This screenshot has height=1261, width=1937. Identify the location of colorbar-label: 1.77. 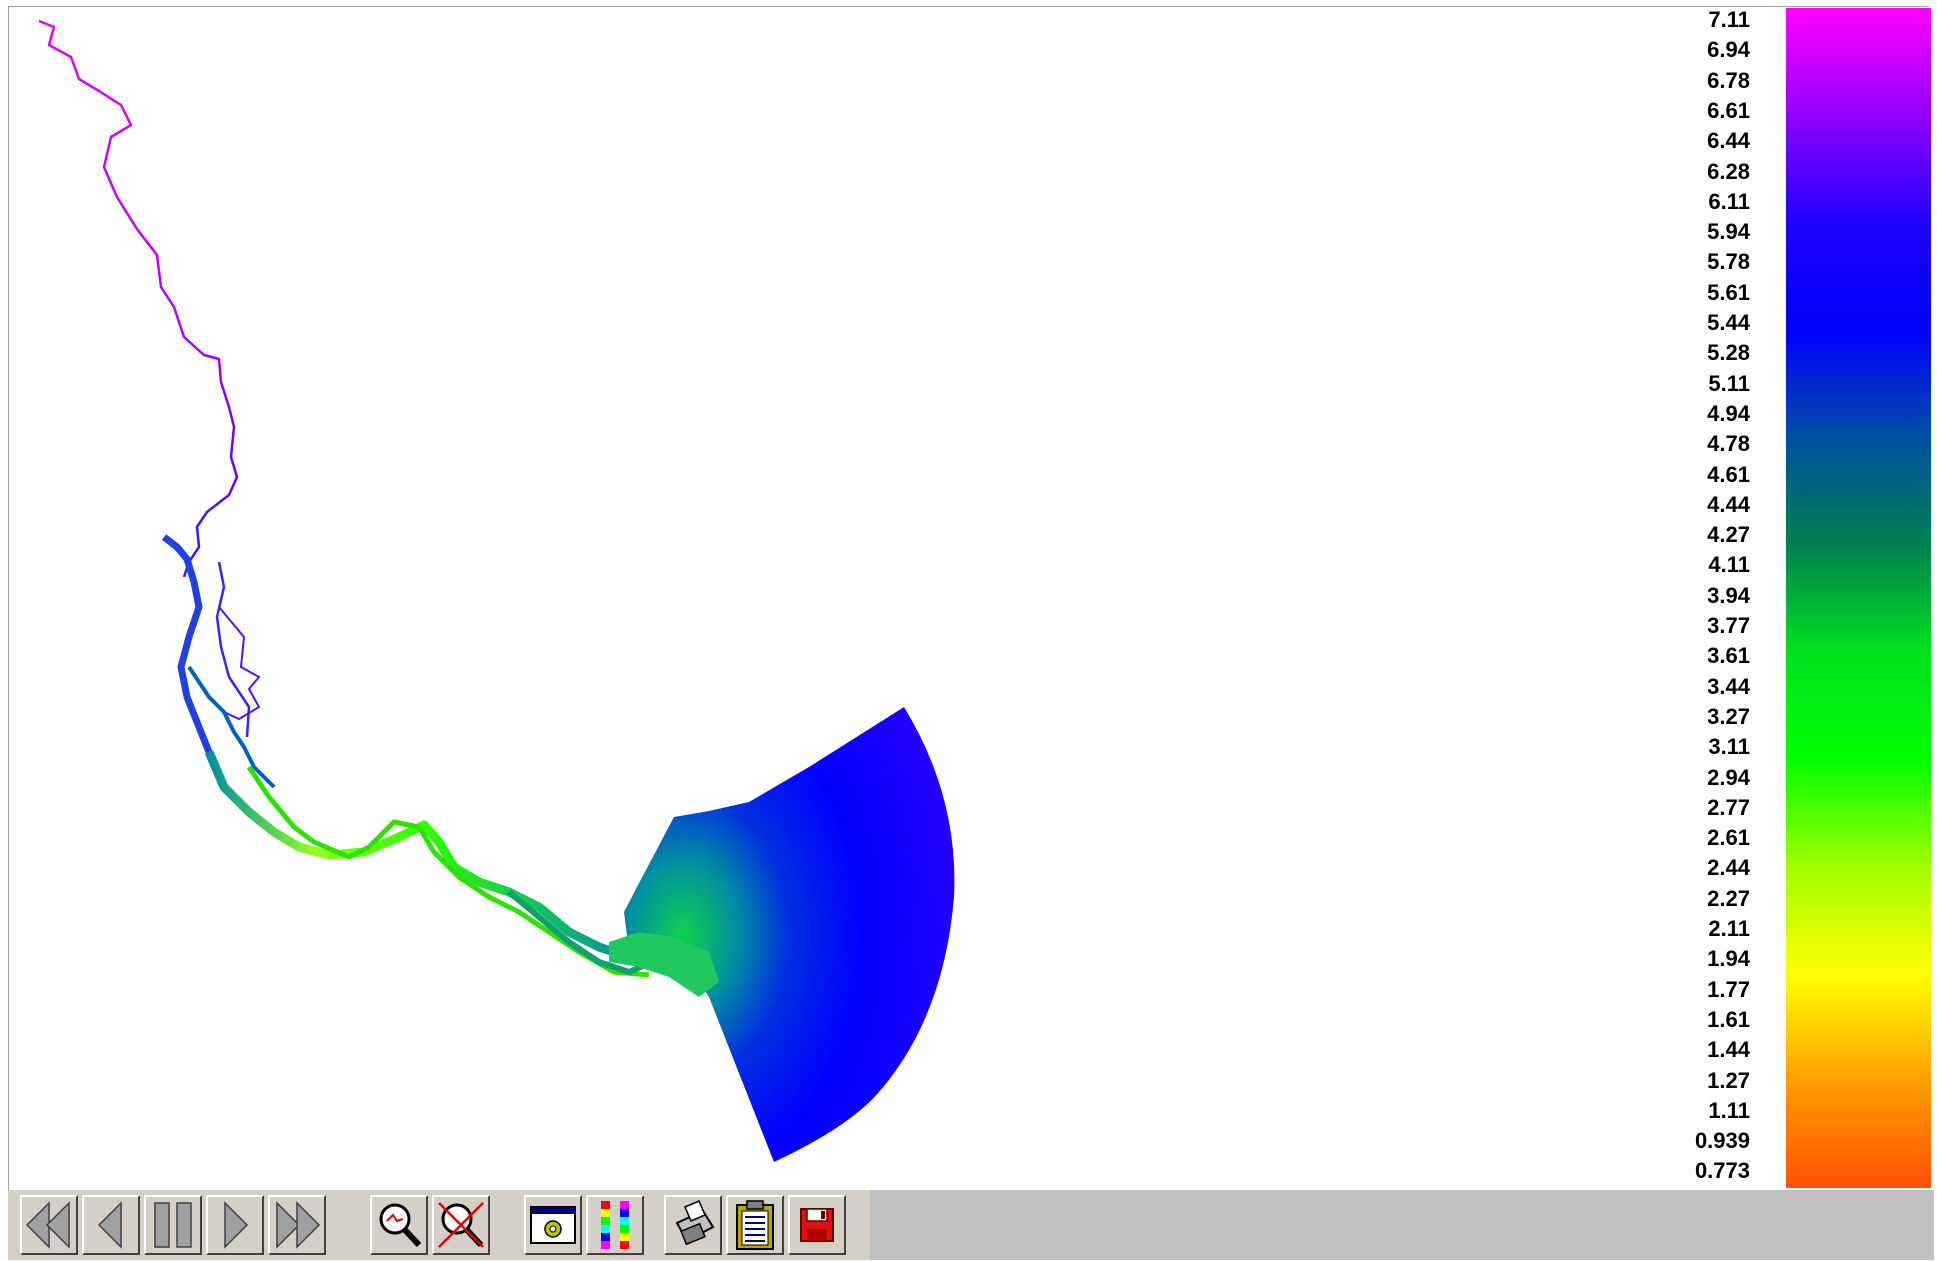
(1728, 989).